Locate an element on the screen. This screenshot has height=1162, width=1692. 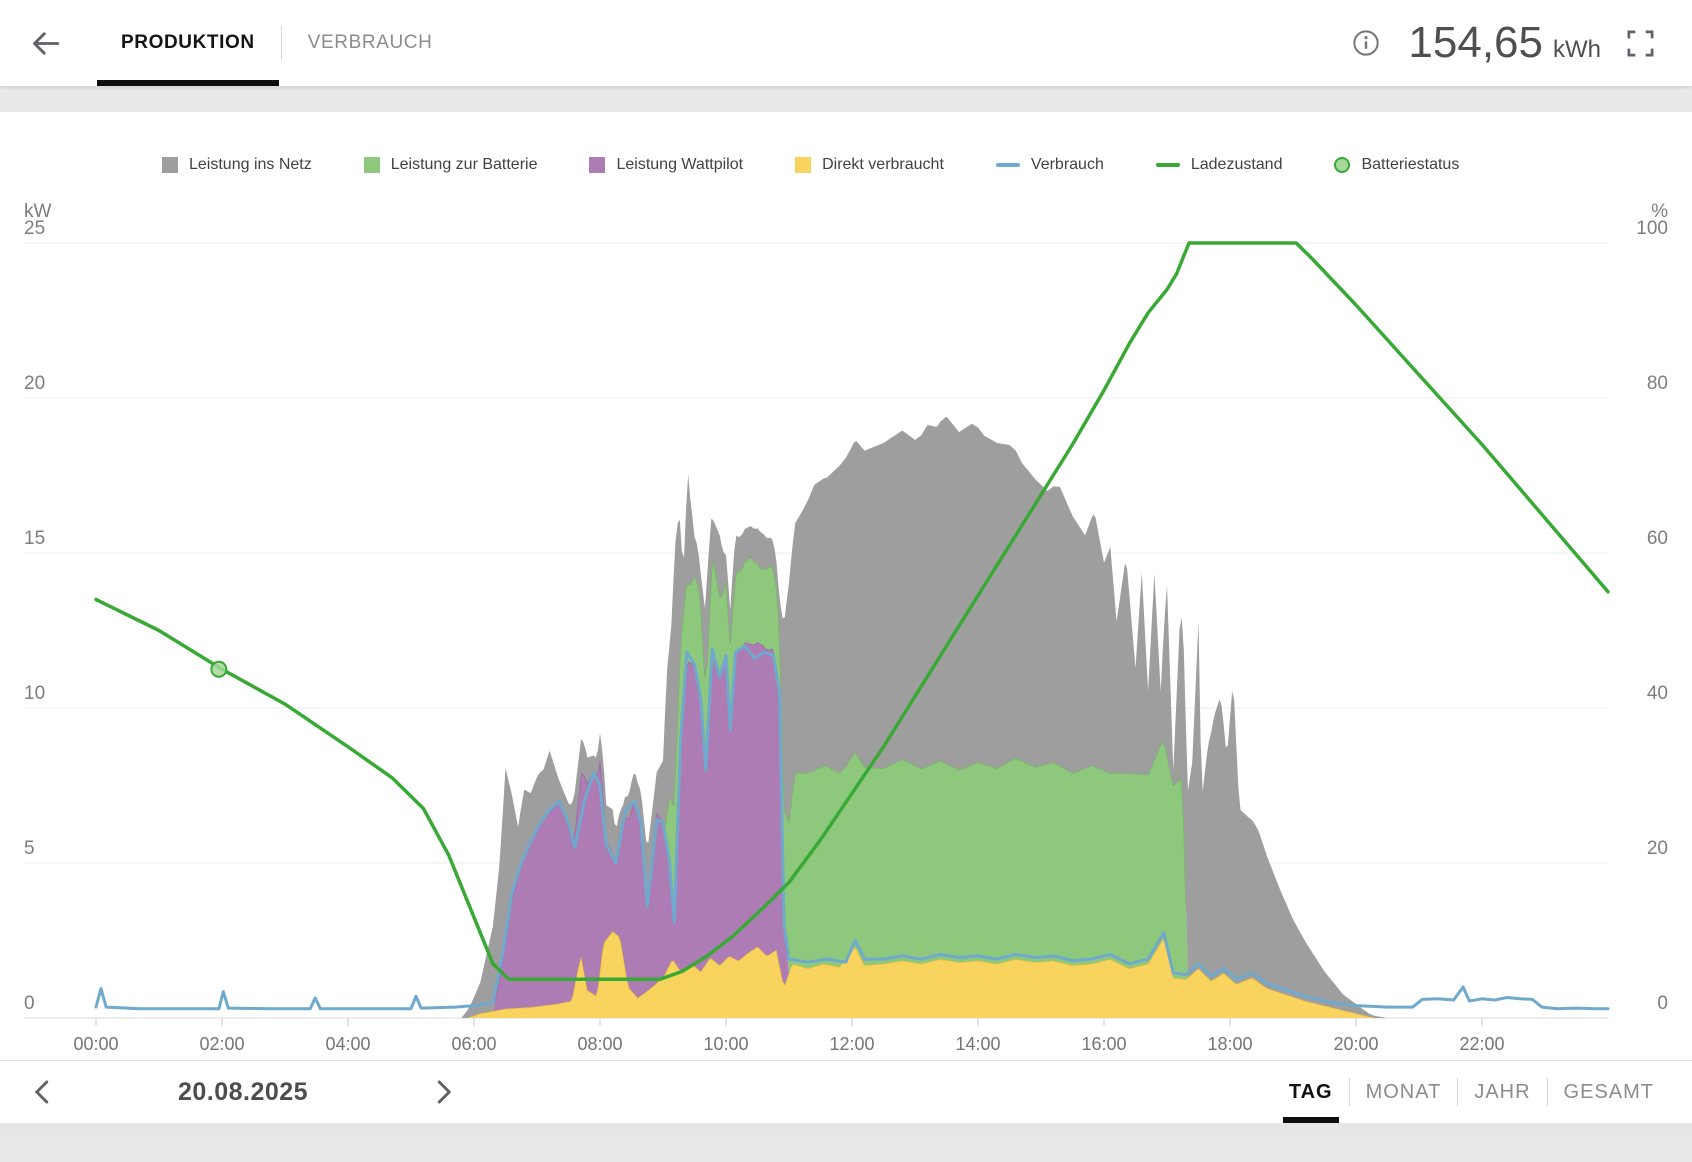
range-tab-label: TAG is located at coordinates (1310, 1091).